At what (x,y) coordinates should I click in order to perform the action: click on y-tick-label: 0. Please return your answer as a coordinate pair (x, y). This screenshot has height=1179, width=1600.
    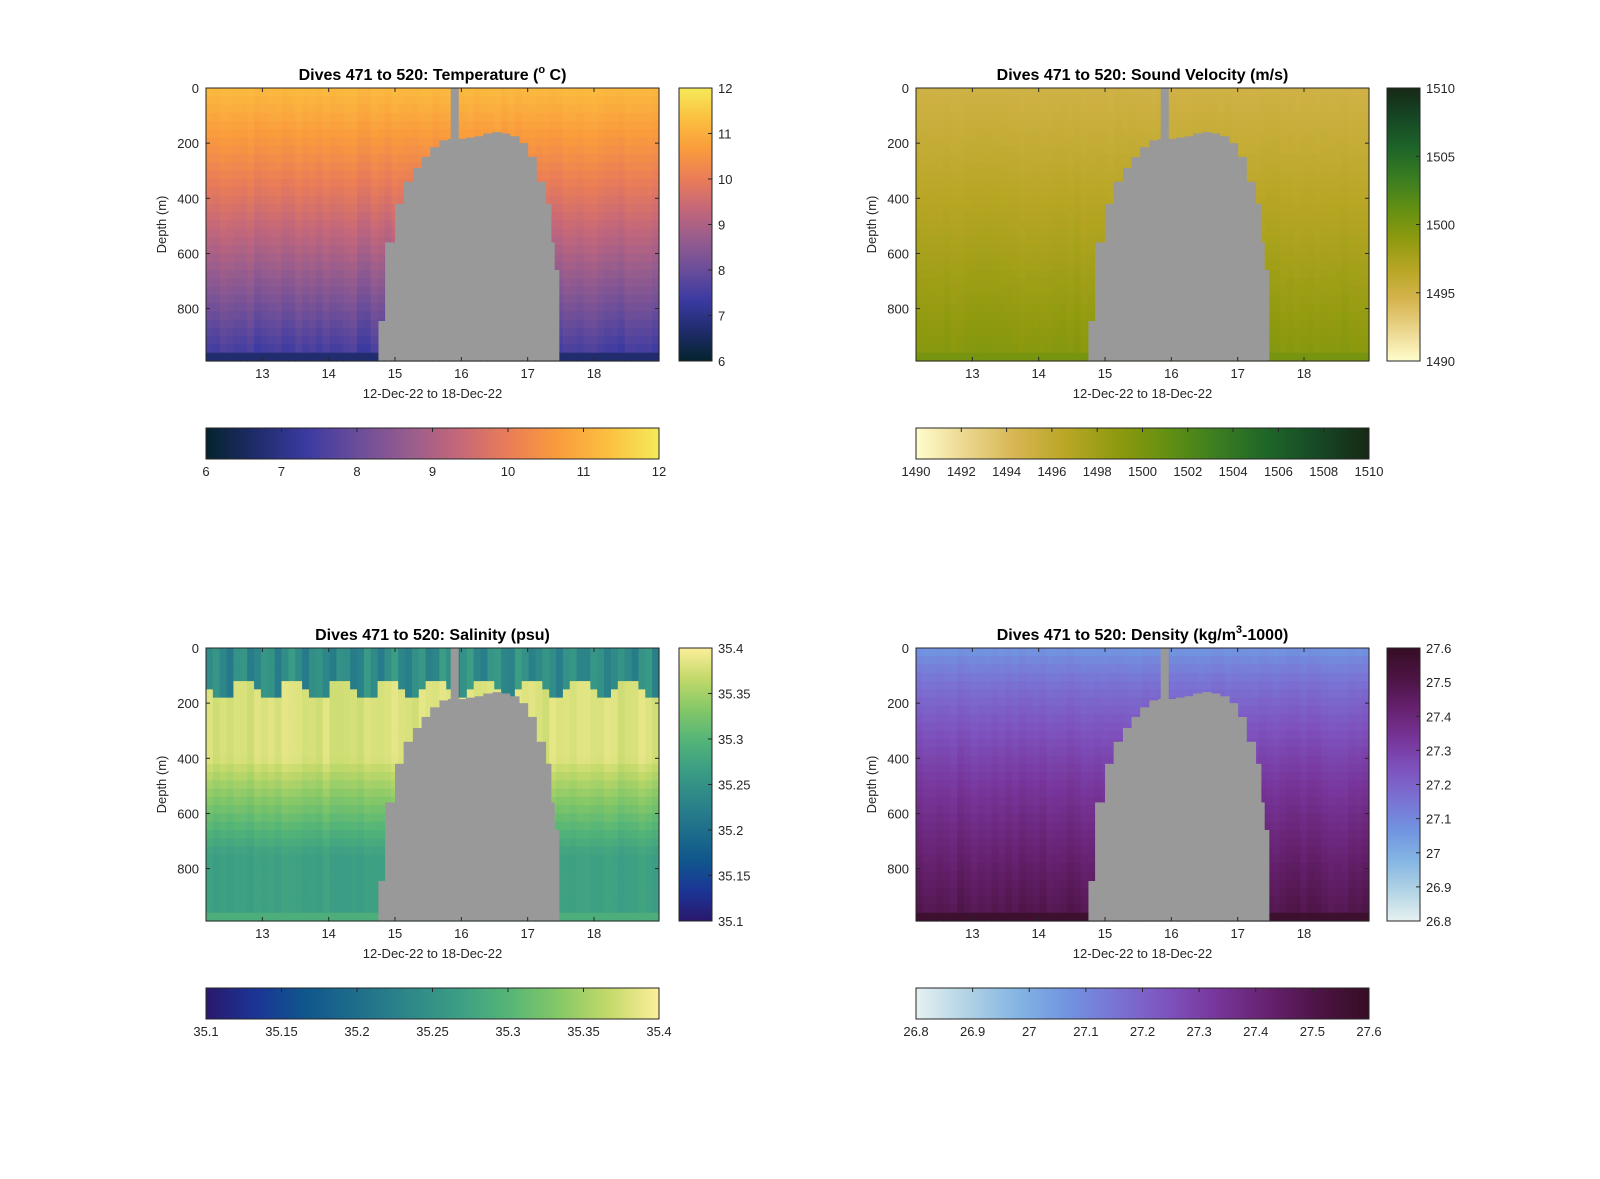
    Looking at the image, I should click on (195, 88).